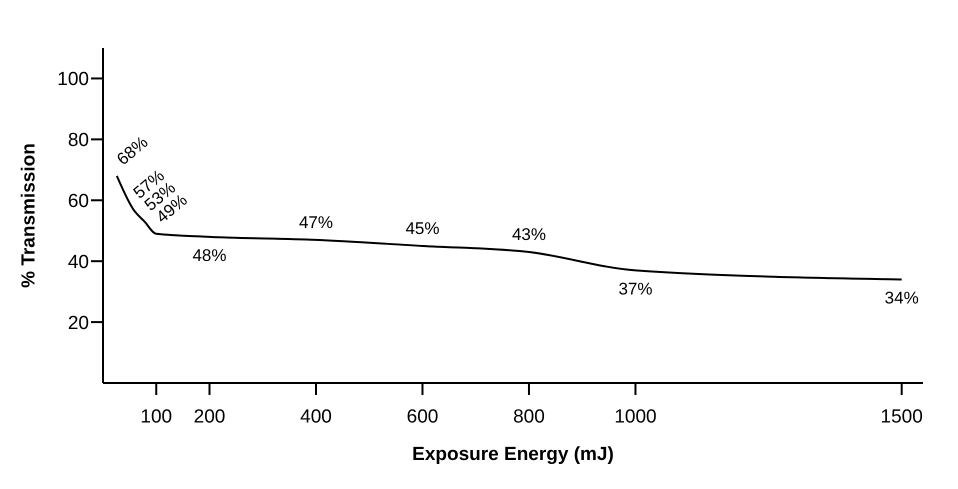 The image size is (958, 489). Describe the element at coordinates (316, 417) in the screenshot. I see `x-tick-label: 400` at that location.